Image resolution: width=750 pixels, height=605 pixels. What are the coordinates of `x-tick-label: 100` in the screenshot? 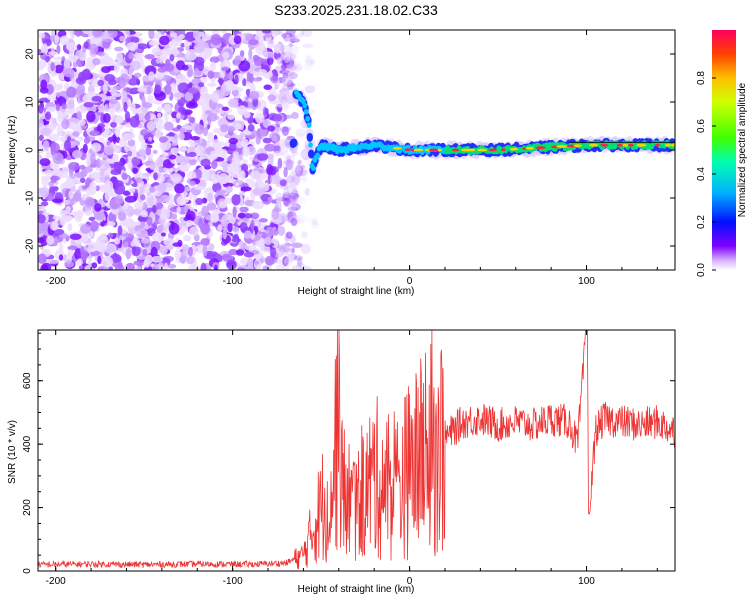 It's located at (586, 581).